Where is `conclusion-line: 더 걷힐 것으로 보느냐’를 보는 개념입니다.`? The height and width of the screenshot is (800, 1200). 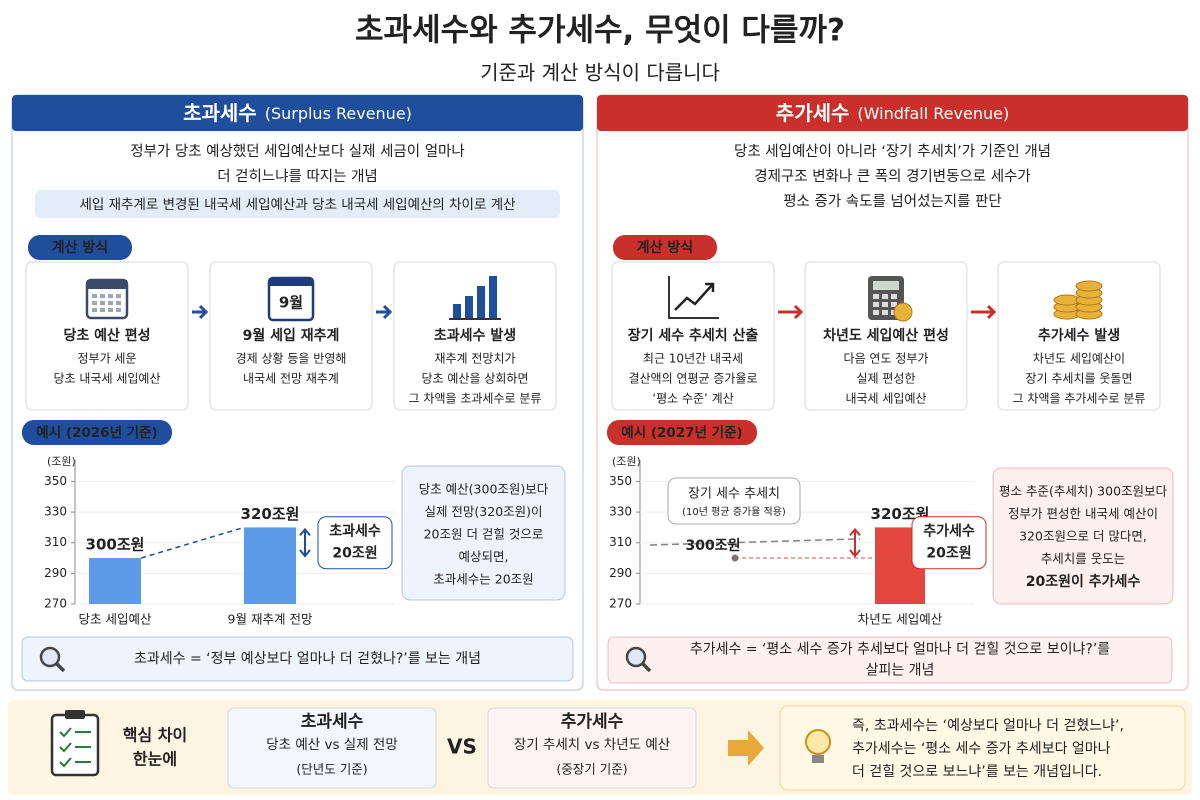
conclusion-line: 더 걷힐 것으로 보느냐’를 보는 개념입니다. is located at coordinates (977, 772).